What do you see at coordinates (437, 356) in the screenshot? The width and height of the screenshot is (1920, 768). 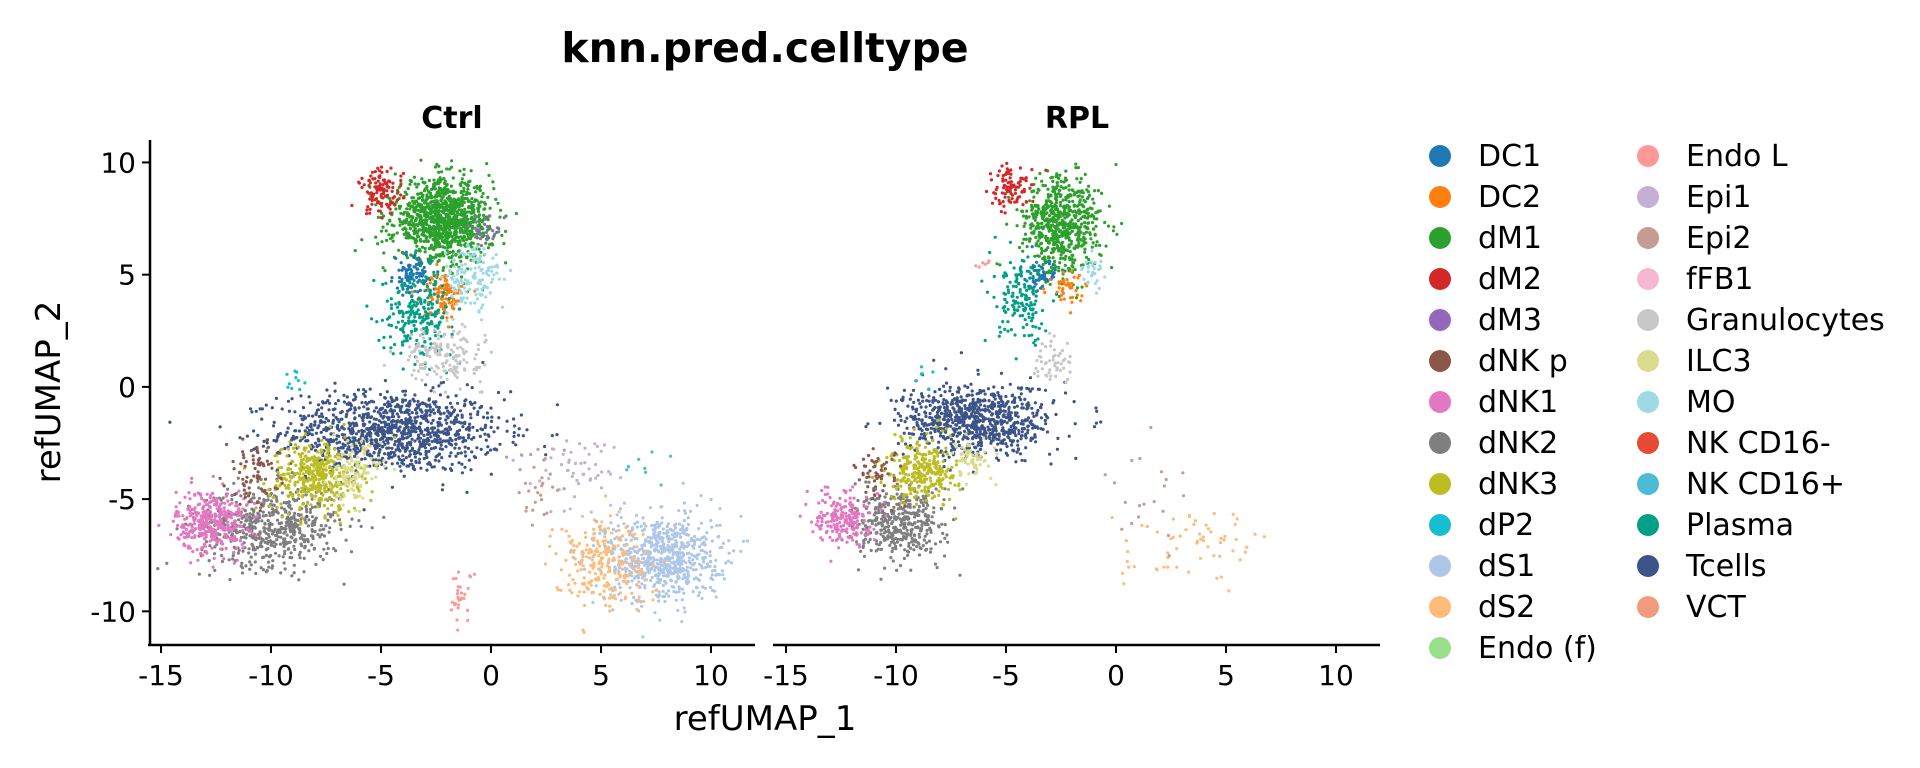 I see `point-group-granulocytes` at bounding box center [437, 356].